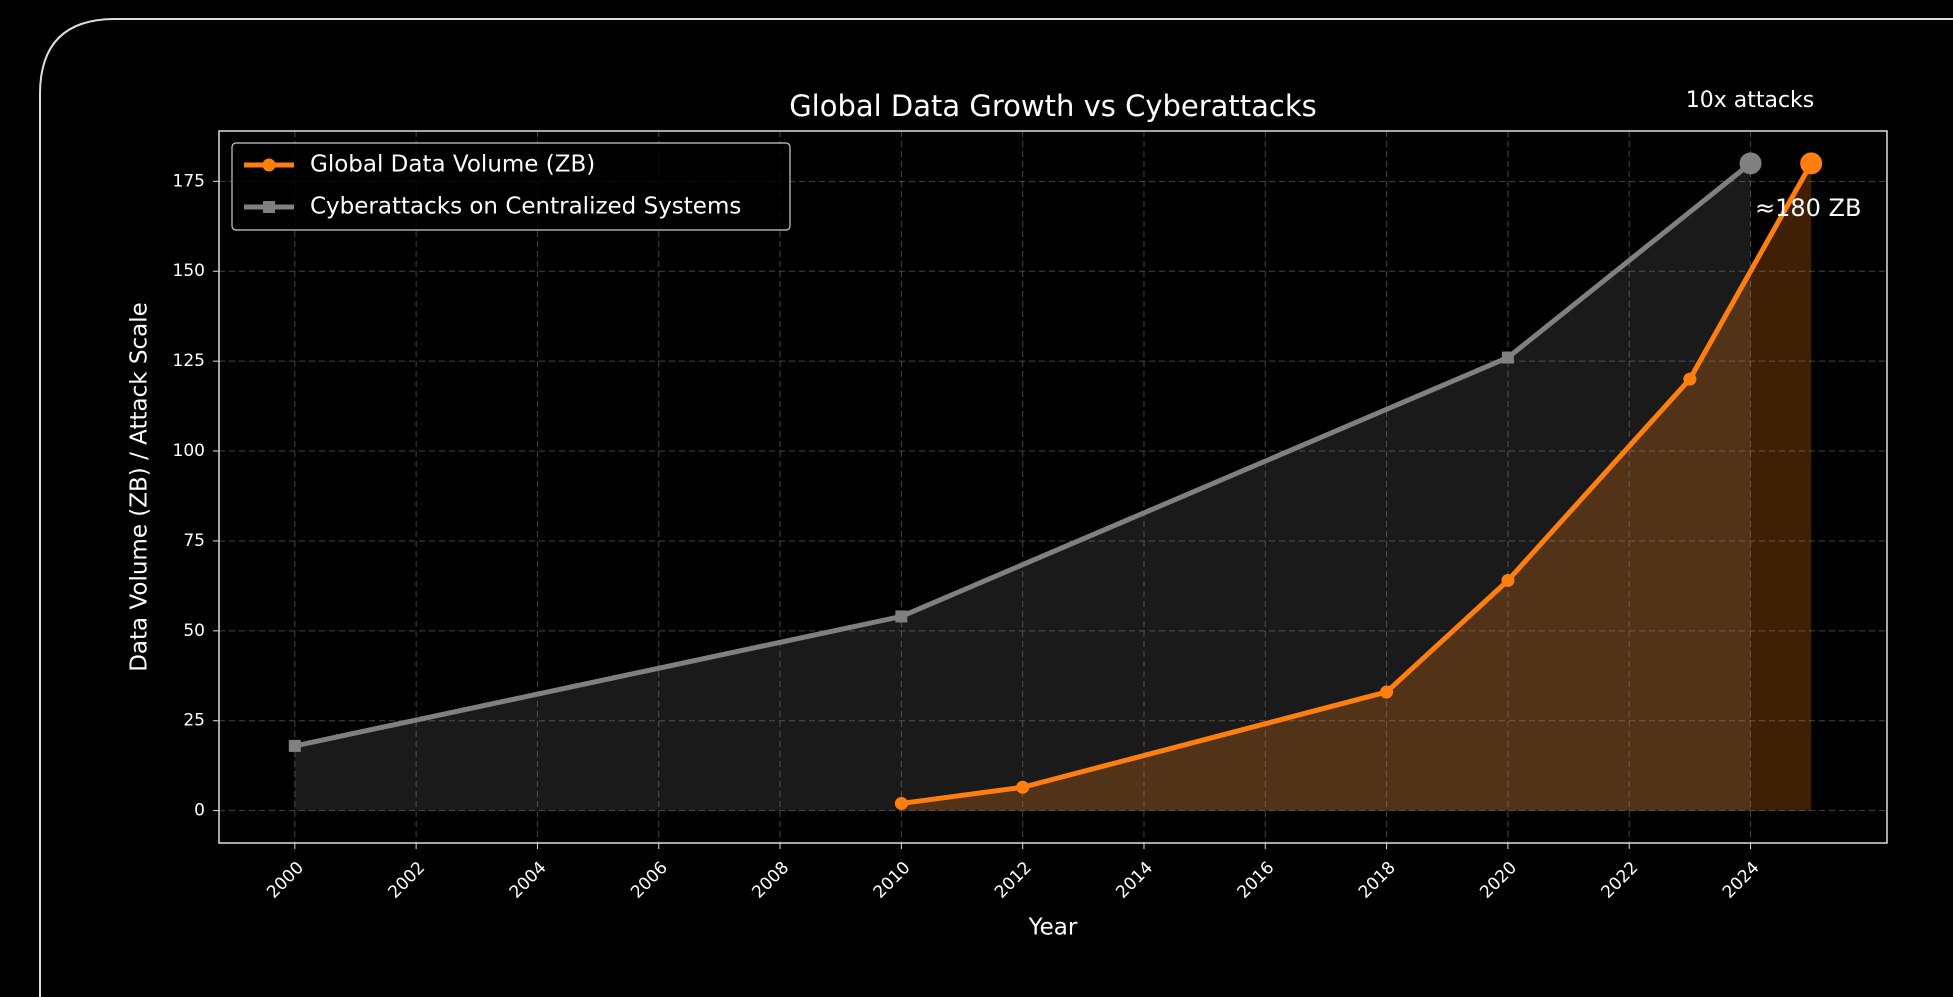 This screenshot has height=997, width=1953. Describe the element at coordinates (892, 880) in the screenshot. I see `x-tick-label: 2010` at that location.